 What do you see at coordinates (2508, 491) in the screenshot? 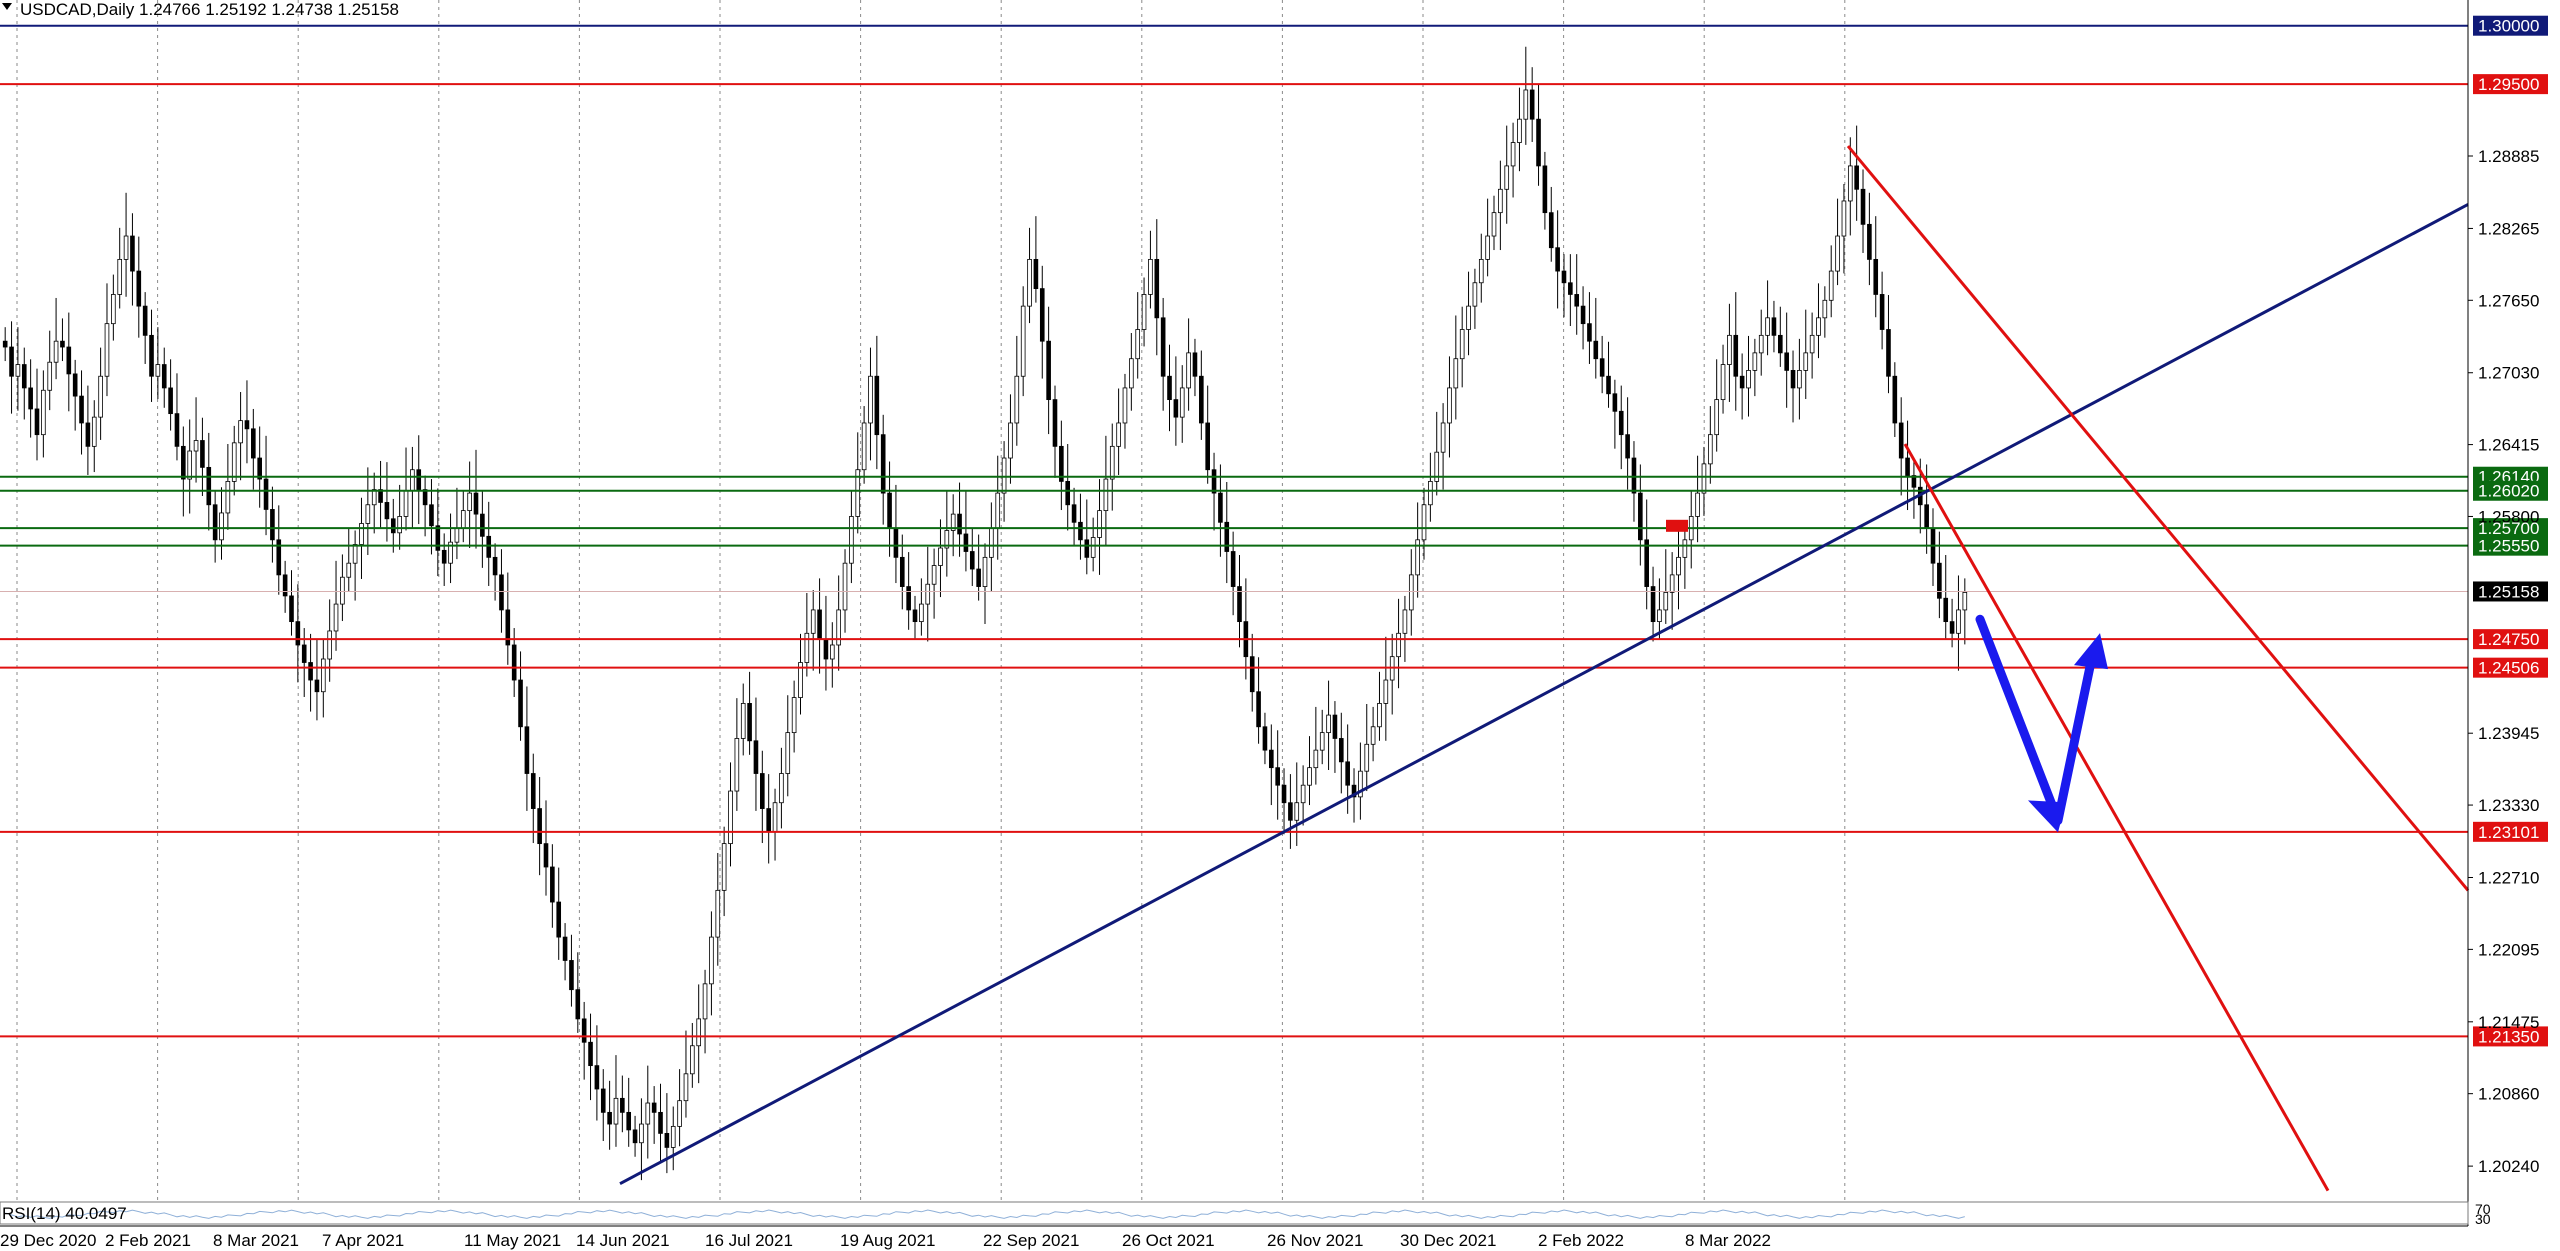
I see `level-label: 1.26020` at bounding box center [2508, 491].